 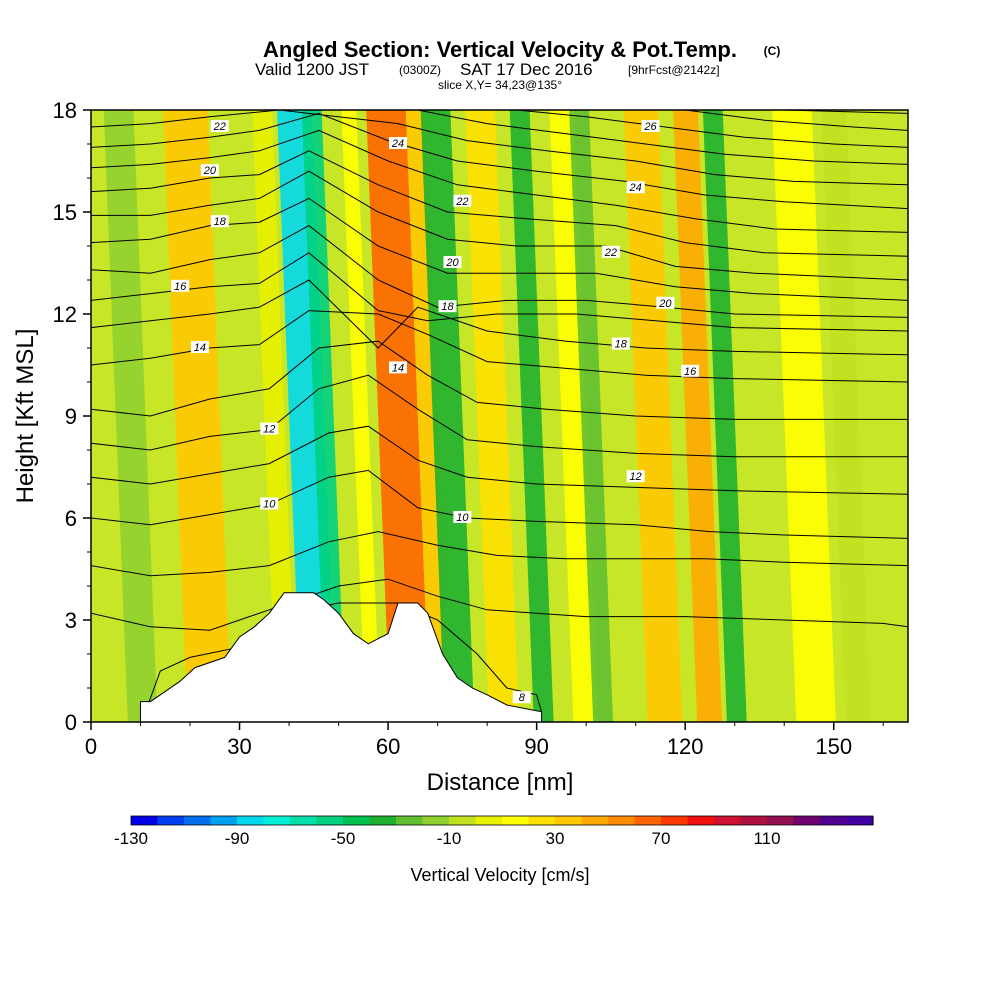 I want to click on colorbar: -130 -90 -50 -10 30 70 110, so click(x=494, y=831).